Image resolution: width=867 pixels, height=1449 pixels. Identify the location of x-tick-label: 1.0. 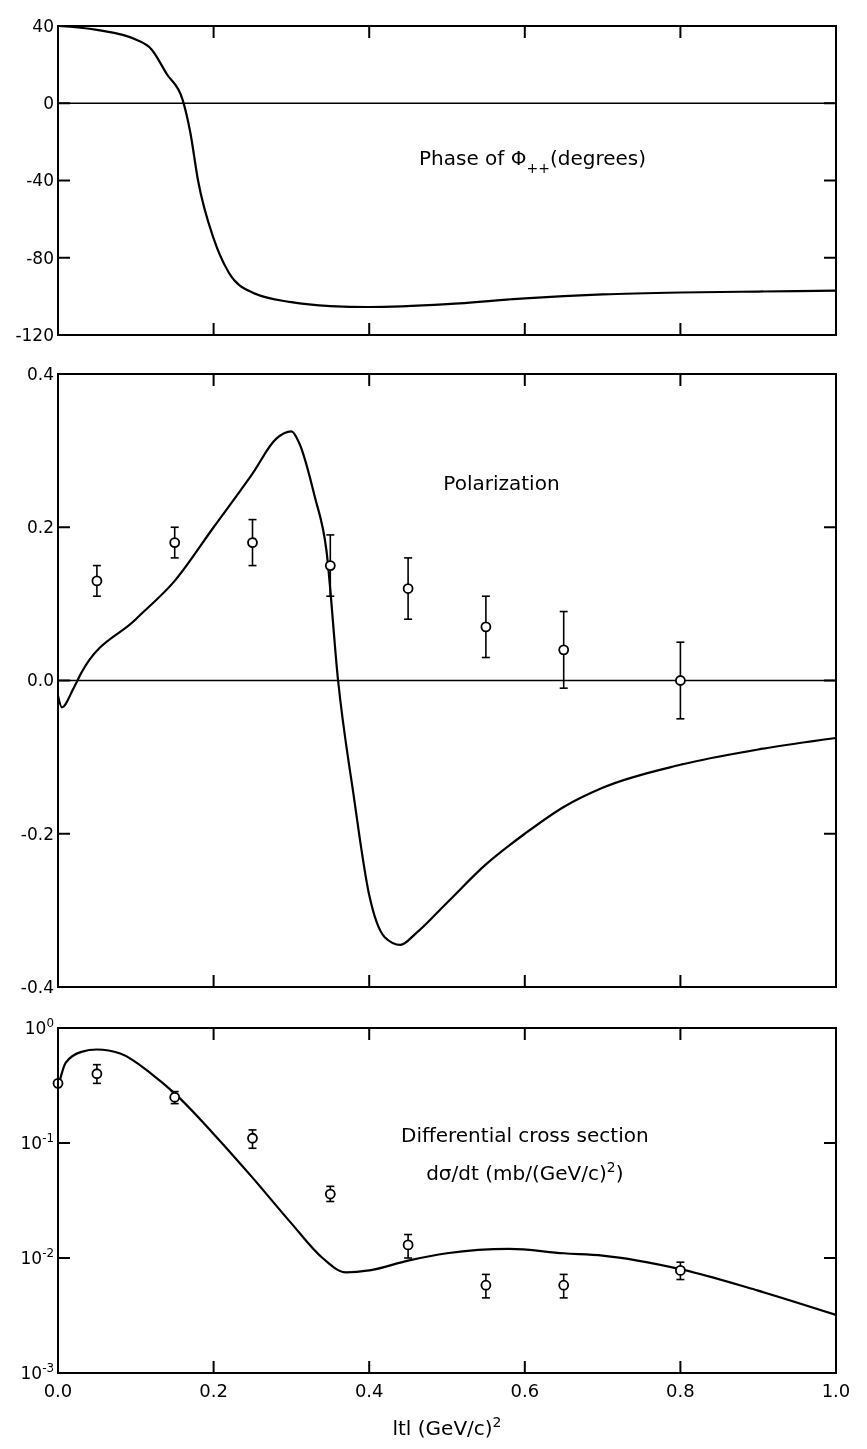
(836, 1390).